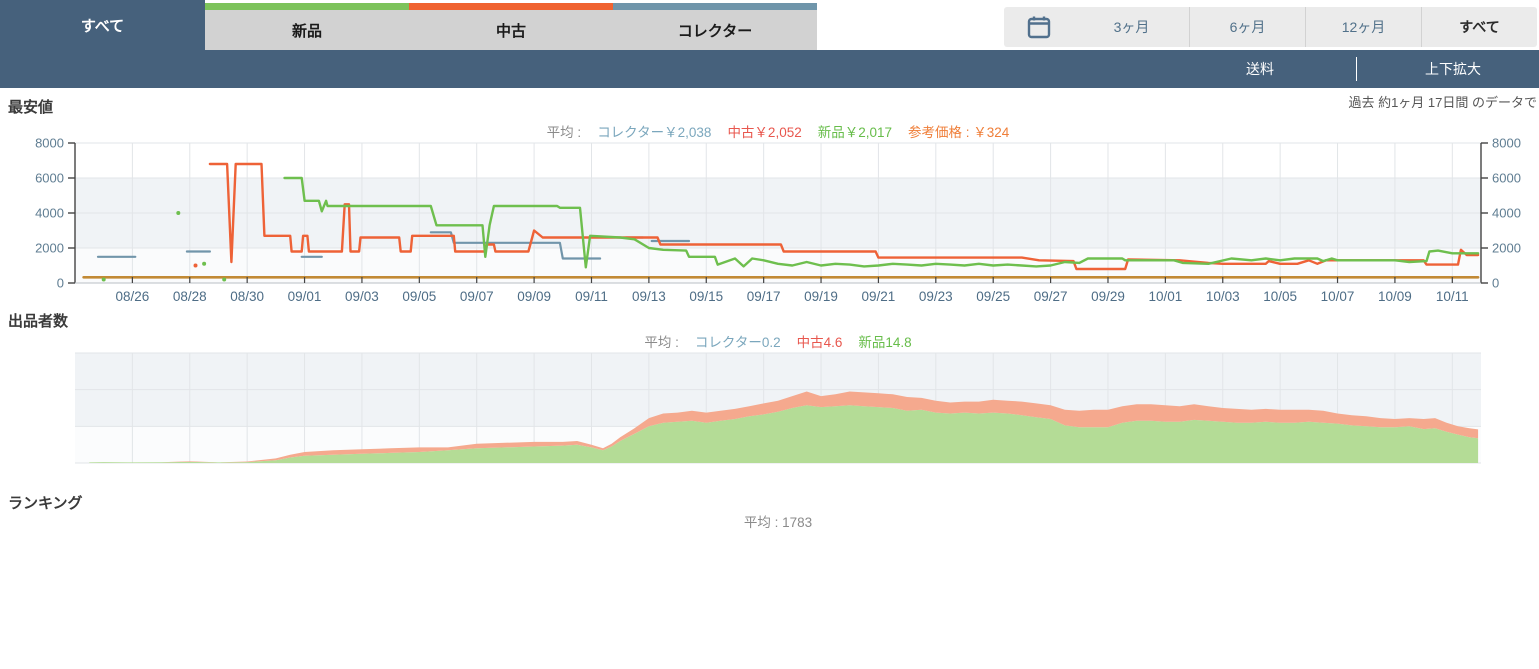 This screenshot has width=1539, height=669. What do you see at coordinates (737, 342) in the screenshot?
I see `legend-item: コレクター0.2` at bounding box center [737, 342].